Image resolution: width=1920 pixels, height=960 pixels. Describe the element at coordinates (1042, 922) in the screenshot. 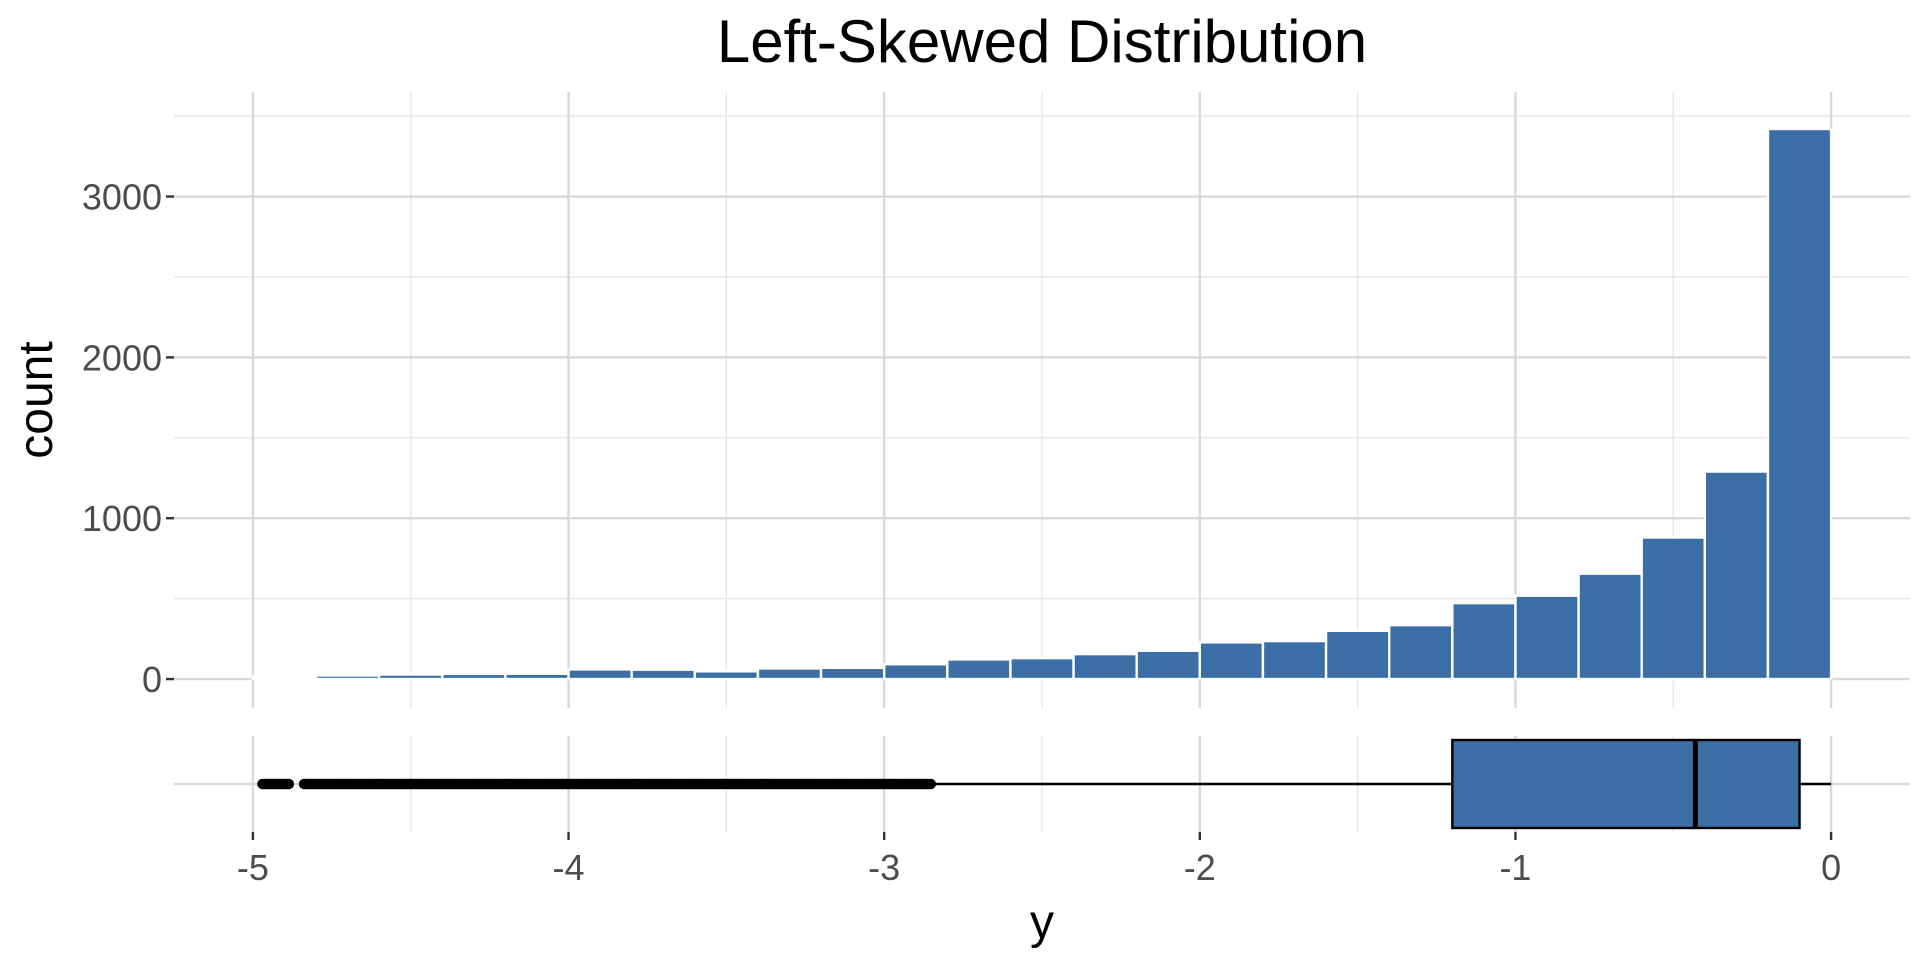

I see `x-axis-title: y` at that location.